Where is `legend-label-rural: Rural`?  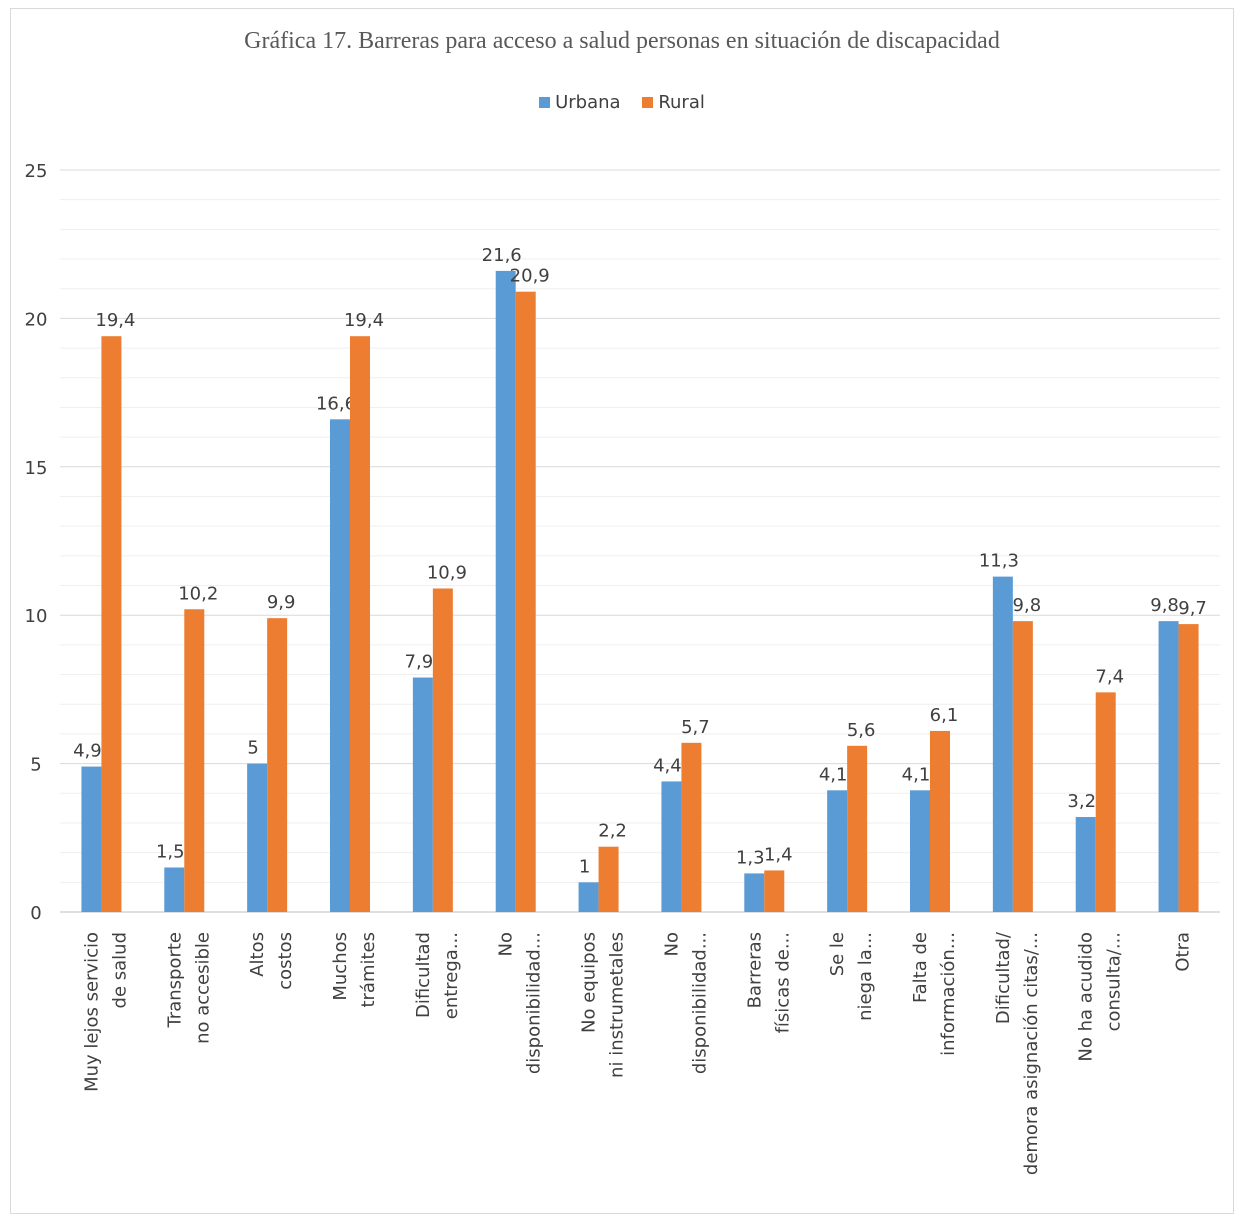 legend-label-rural: Rural is located at coordinates (681, 102).